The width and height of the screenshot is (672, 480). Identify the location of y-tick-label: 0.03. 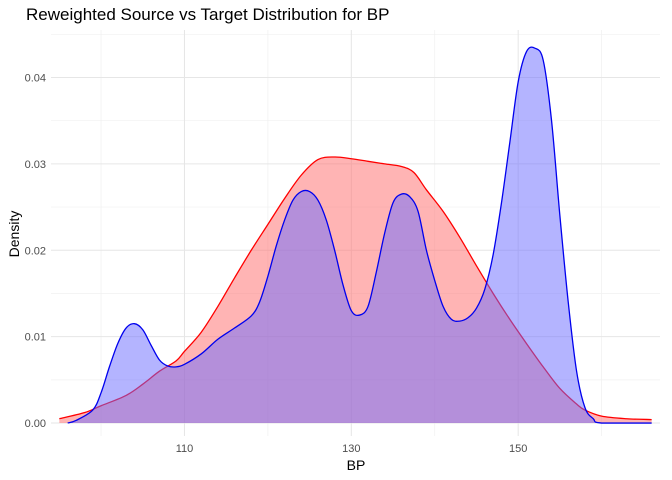
(35, 165).